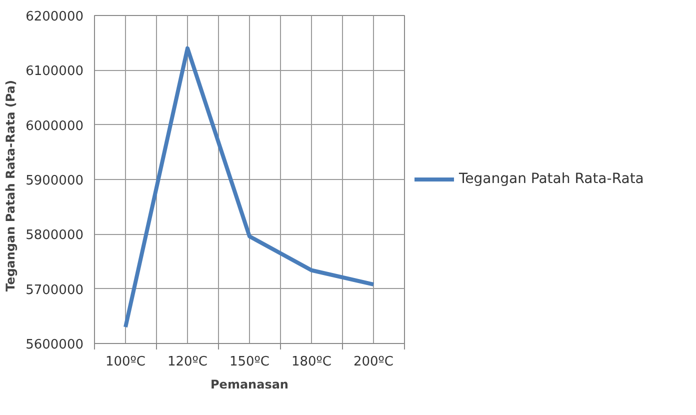 Image resolution: width=696 pixels, height=415 pixels. What do you see at coordinates (249, 362) in the screenshot?
I see `x-tick-label: 150ºC` at bounding box center [249, 362].